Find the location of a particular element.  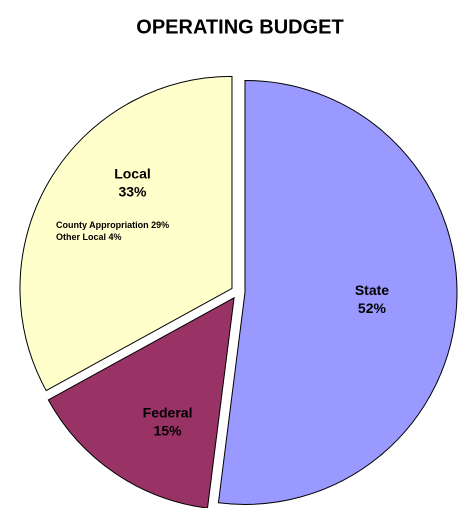

slice-label: State is located at coordinates (372, 290).